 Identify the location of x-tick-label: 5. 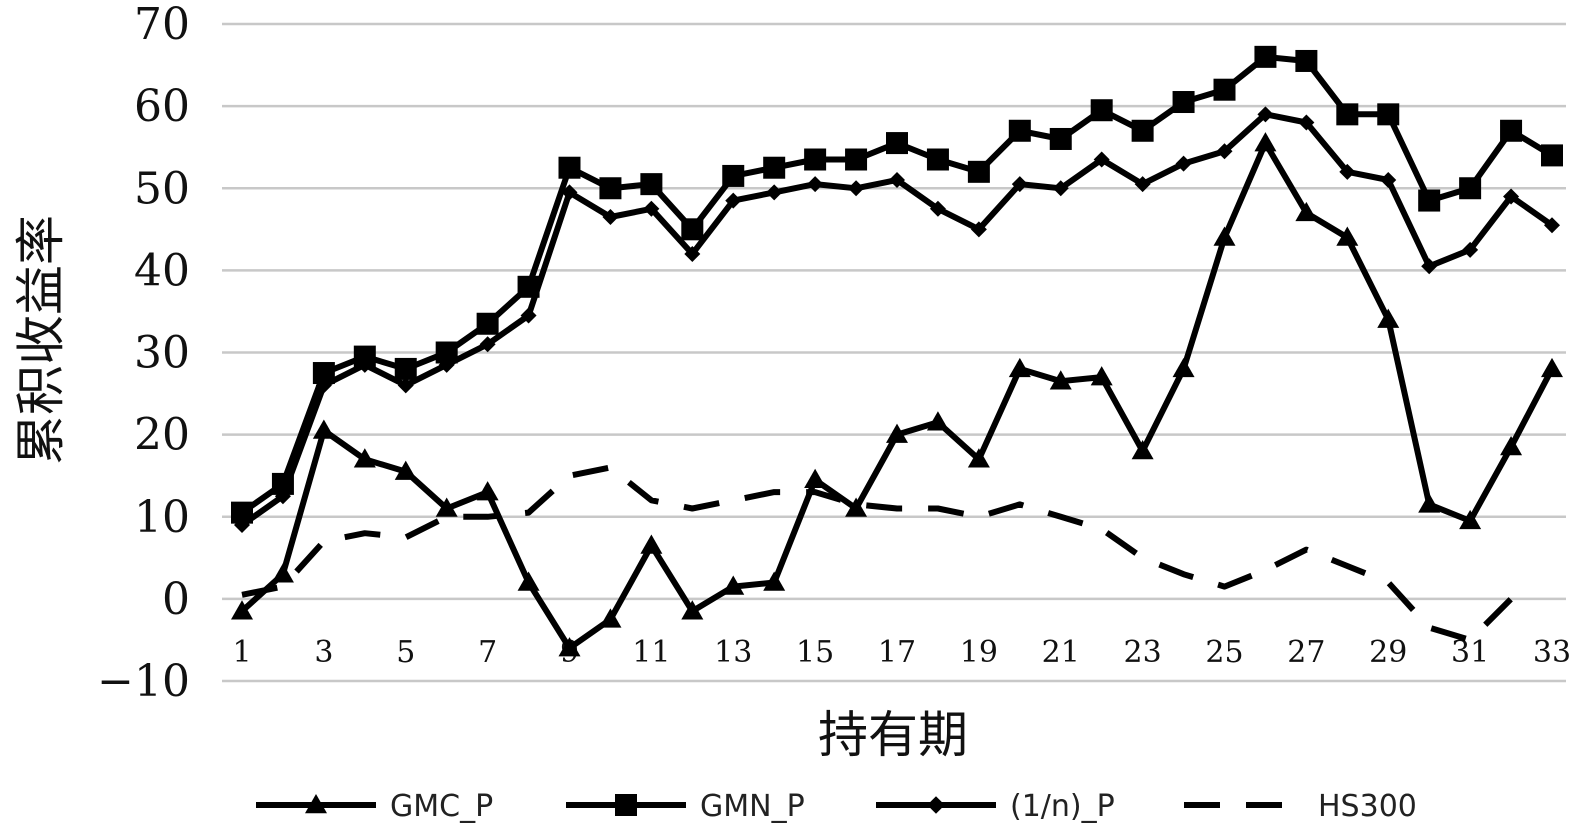
(405, 652).